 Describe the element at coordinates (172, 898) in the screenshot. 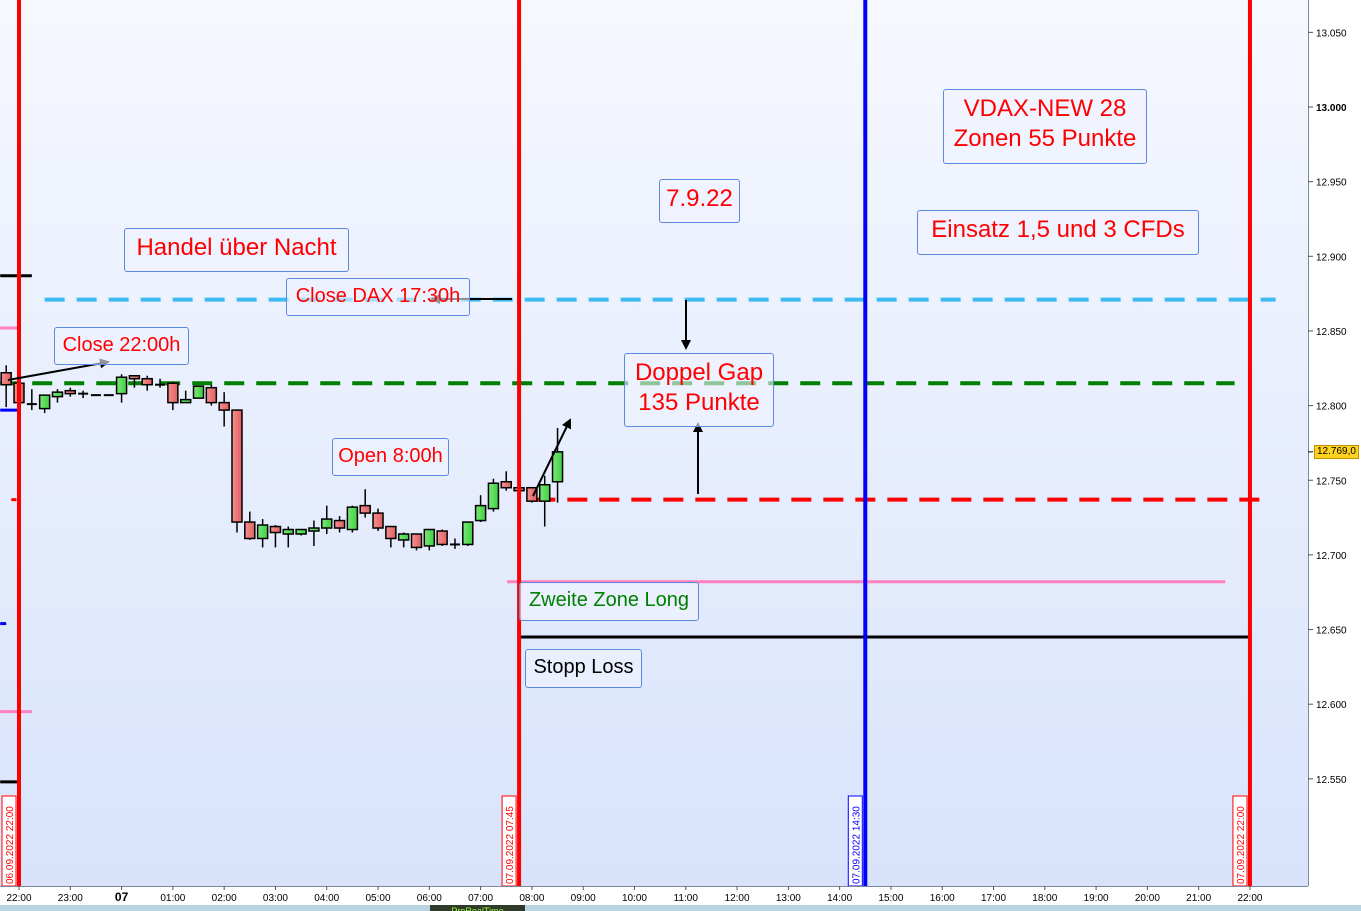

I see `x-tick-label: 01:00` at that location.